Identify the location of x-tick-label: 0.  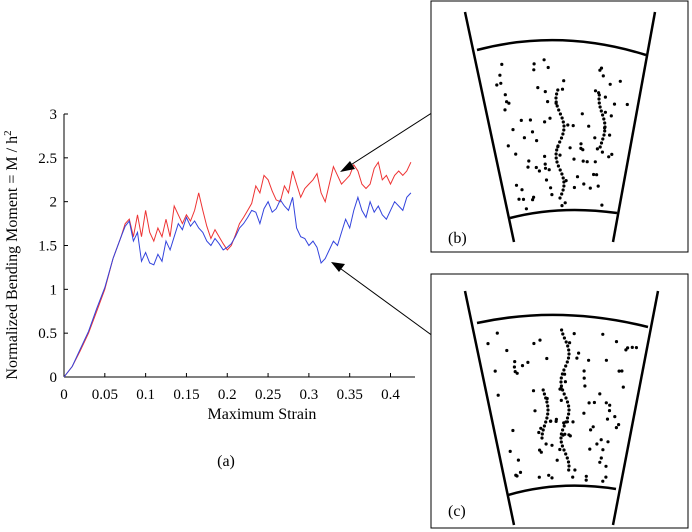
(64, 395).